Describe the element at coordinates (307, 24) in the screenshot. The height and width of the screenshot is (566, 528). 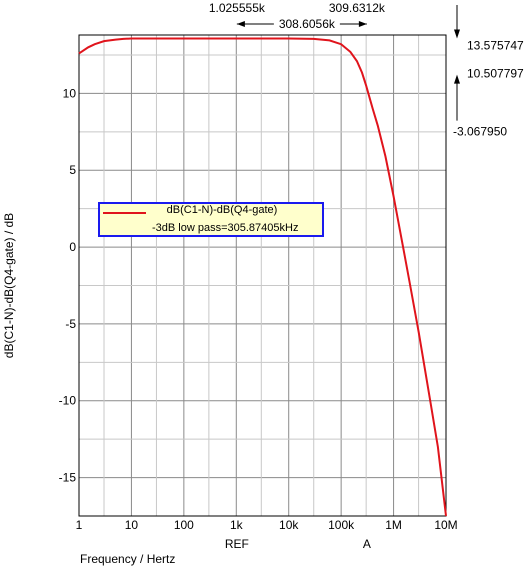
I see `delta-x-value: 308.6056k` at that location.